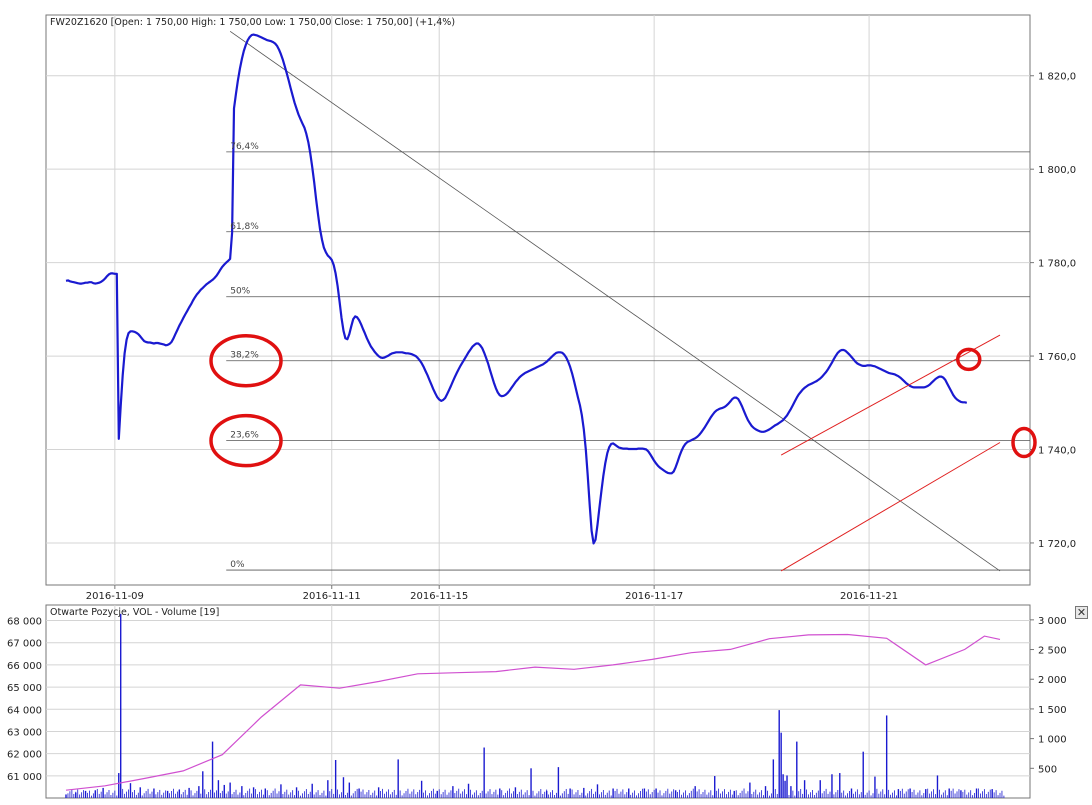 This screenshot has width=1092, height=805. What do you see at coordinates (24, 777) in the screenshot?
I see `volume-left-tick-label: 61 000` at bounding box center [24, 777].